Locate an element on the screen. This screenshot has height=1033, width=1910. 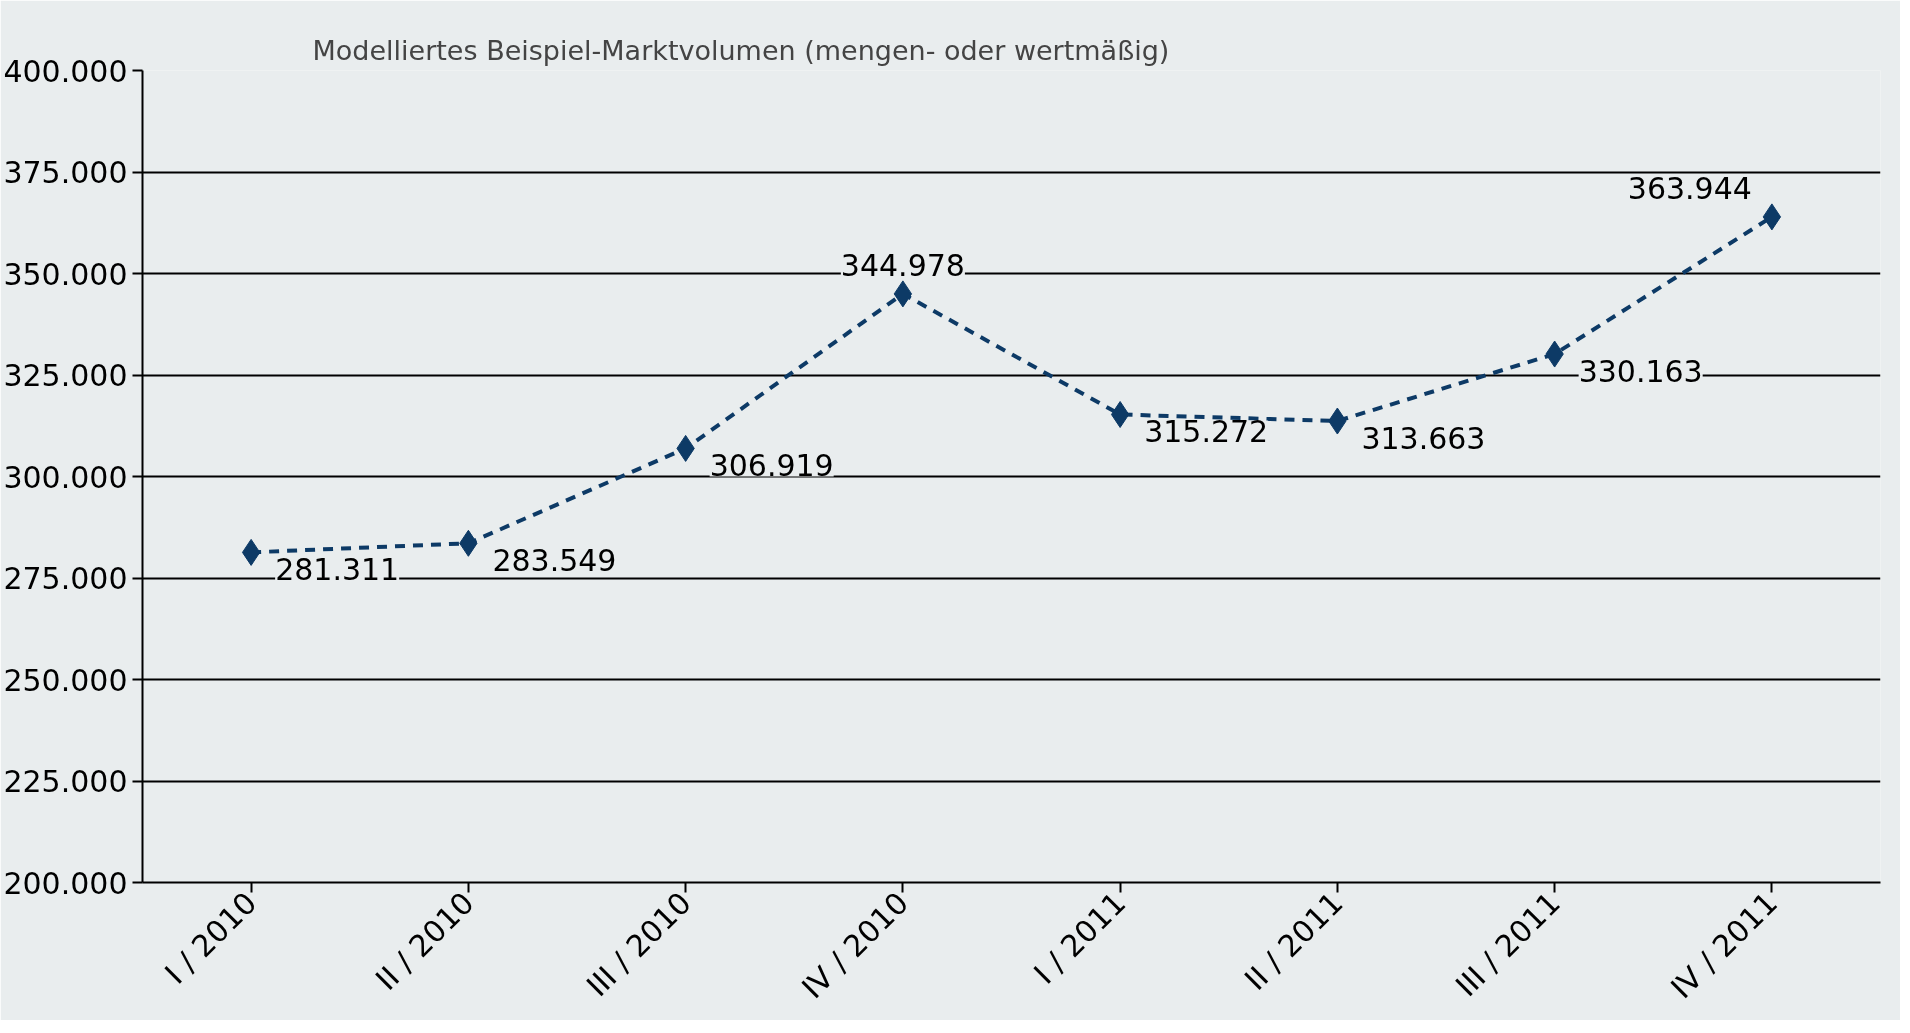
y-tick-label: 225.000 is located at coordinates (65, 781).